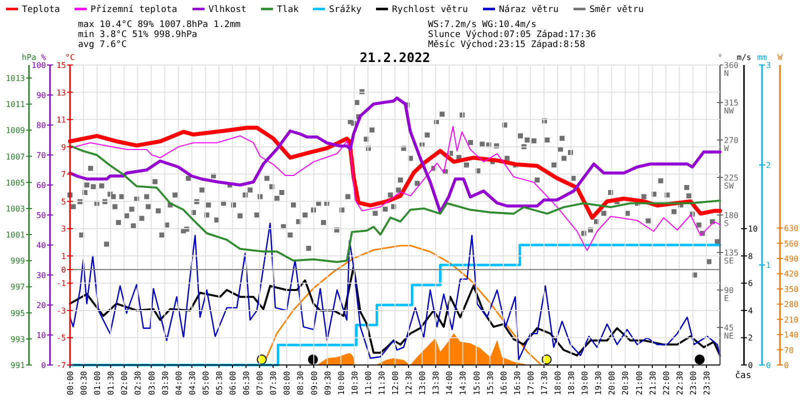  Describe the element at coordinates (97, 383) in the screenshot. I see `x-tick-label: 01:00` at that location.